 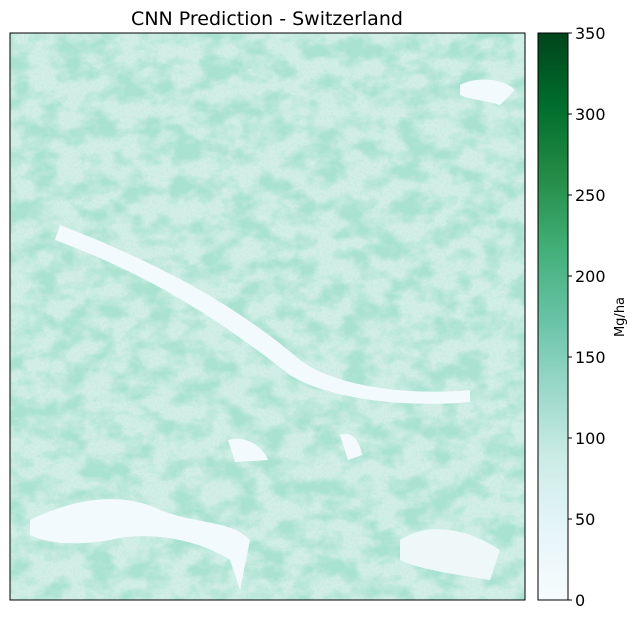 What do you see at coordinates (585, 519) in the screenshot?
I see `colorbar-tick-label: 50` at bounding box center [585, 519].